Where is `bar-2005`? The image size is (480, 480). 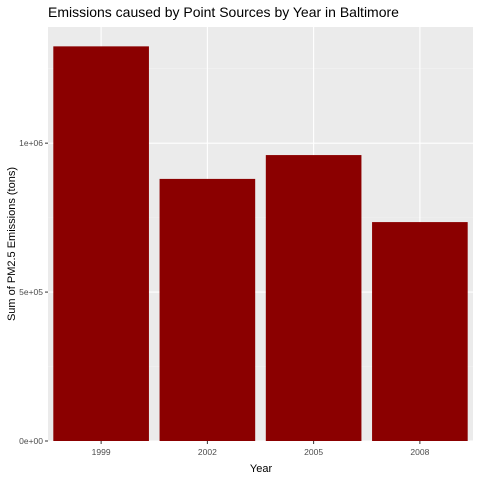 bar-2005 is located at coordinates (313, 298).